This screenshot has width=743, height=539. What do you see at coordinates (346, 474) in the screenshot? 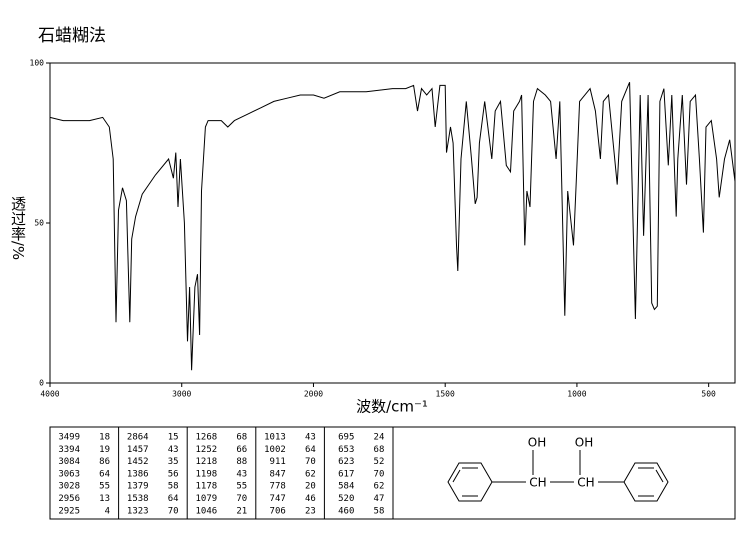
I see `peak-wavenumber: 617` at bounding box center [346, 474].